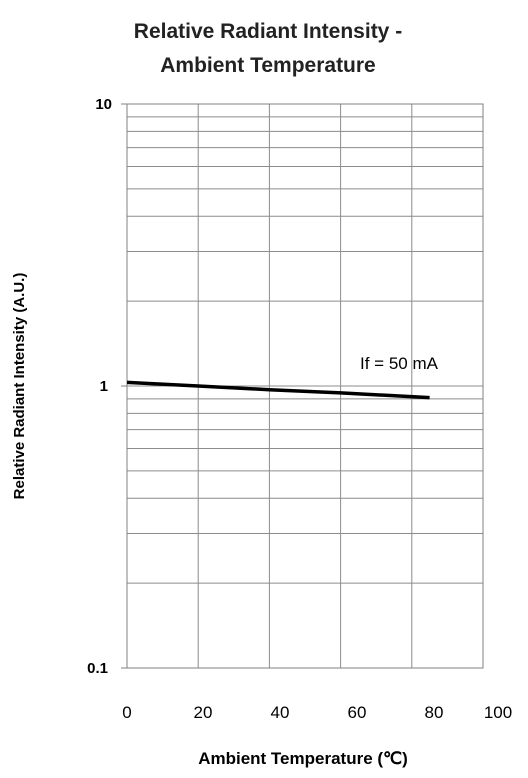  I want to click on x-tick-label: 80, so click(434, 712).